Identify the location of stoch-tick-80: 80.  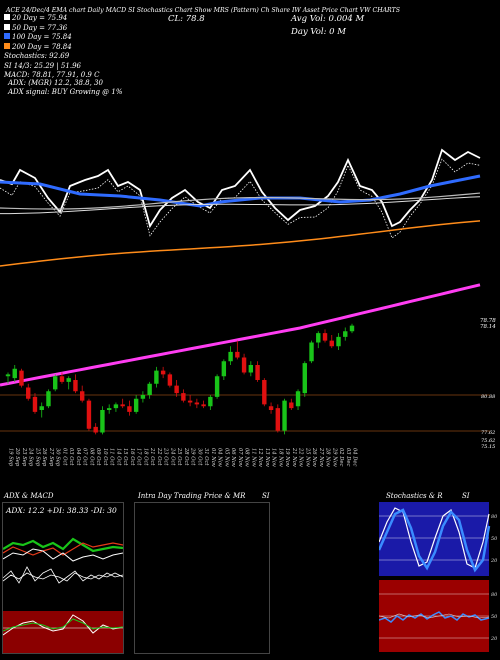
(494, 517).